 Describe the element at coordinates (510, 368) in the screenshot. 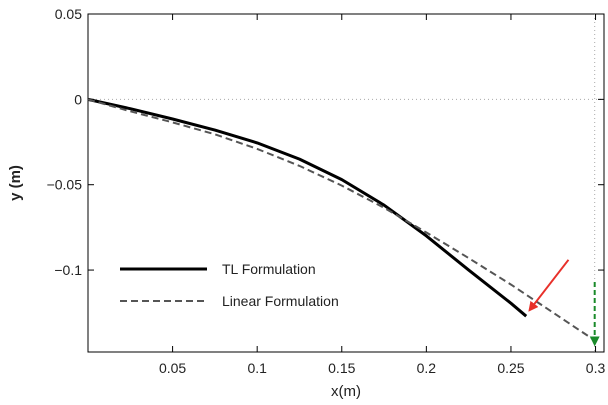

I see `x-tick-label: 0.25` at that location.